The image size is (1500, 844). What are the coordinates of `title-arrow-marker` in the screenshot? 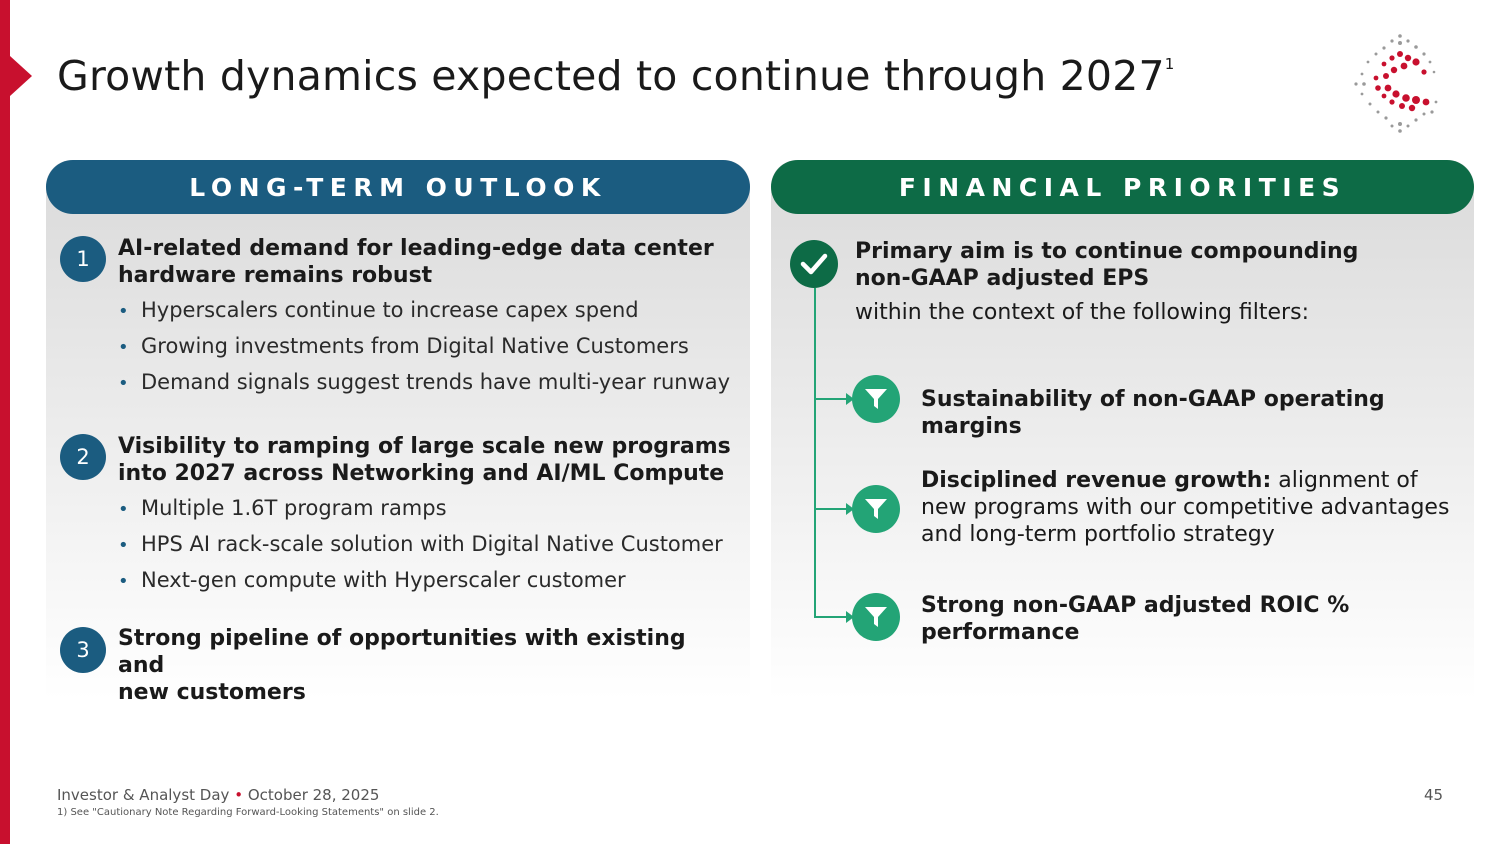 It's located at (21, 76).